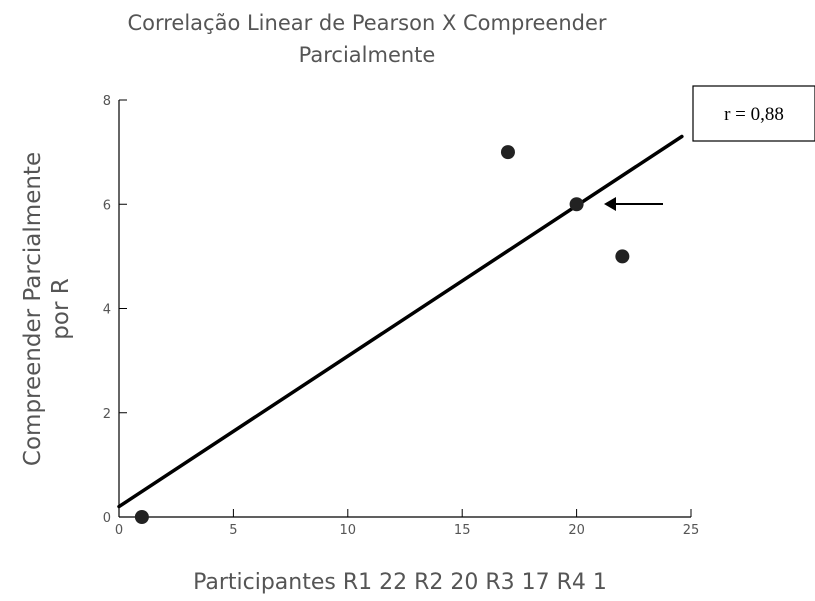  I want to click on correlation-box, so click(753, 113).